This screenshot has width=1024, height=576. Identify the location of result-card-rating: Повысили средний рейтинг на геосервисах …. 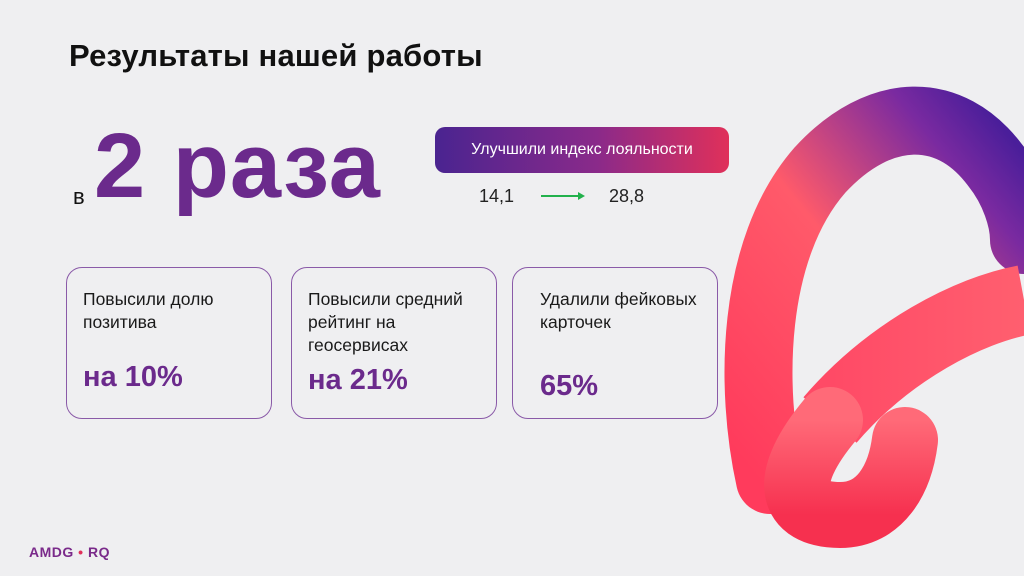
(394, 343).